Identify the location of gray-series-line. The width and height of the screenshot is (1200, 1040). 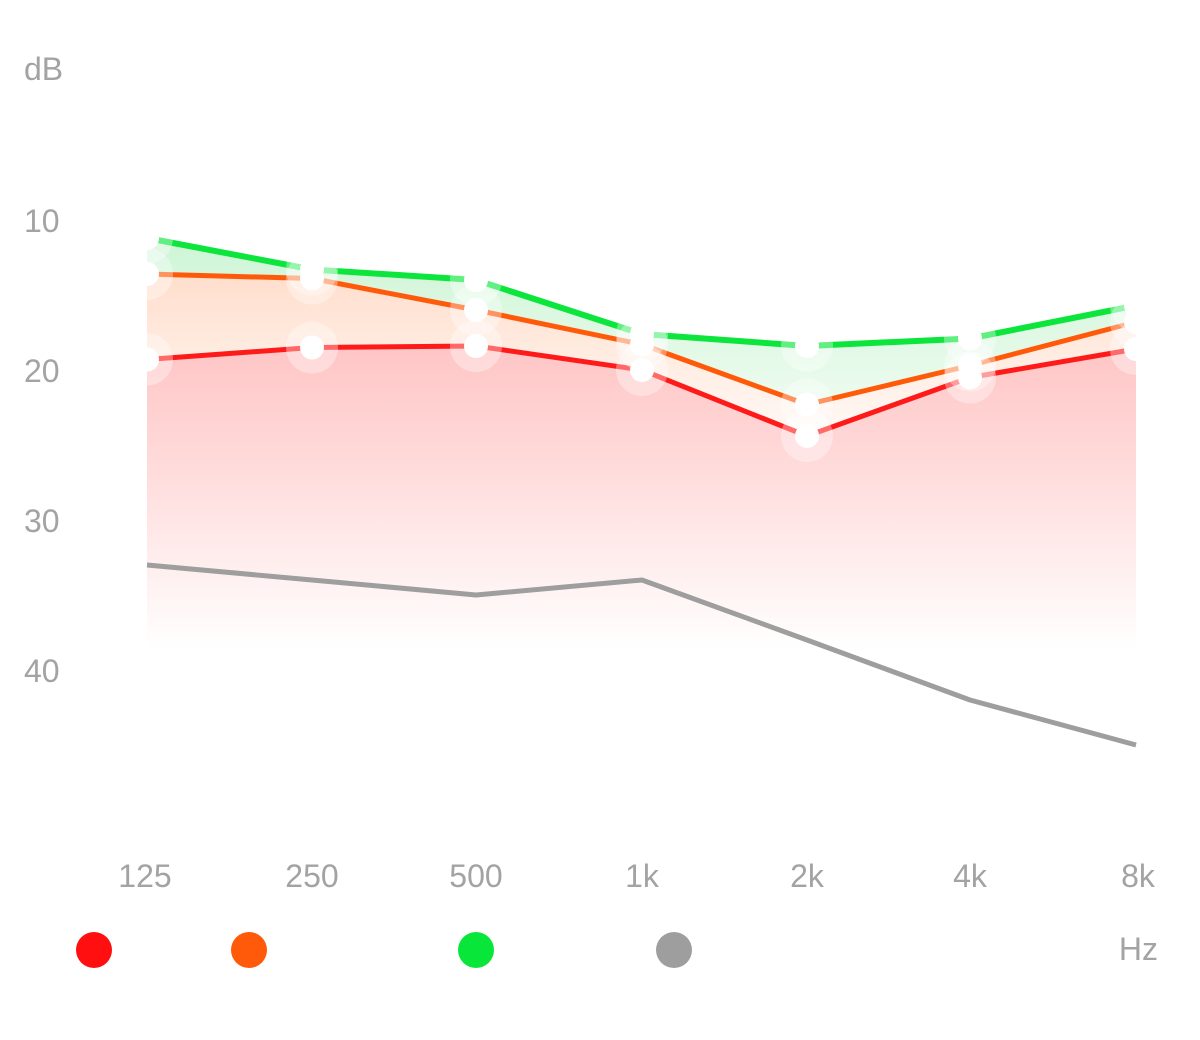
(641, 655).